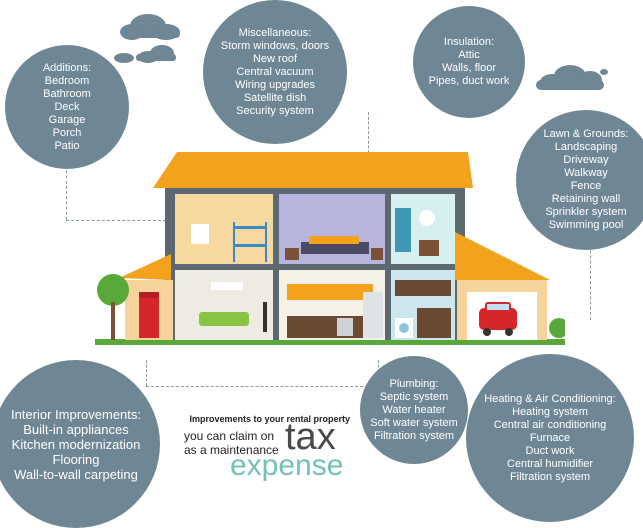 The image size is (643, 528). Describe the element at coordinates (287, 465) in the screenshot. I see `expense-word: expense` at that location.